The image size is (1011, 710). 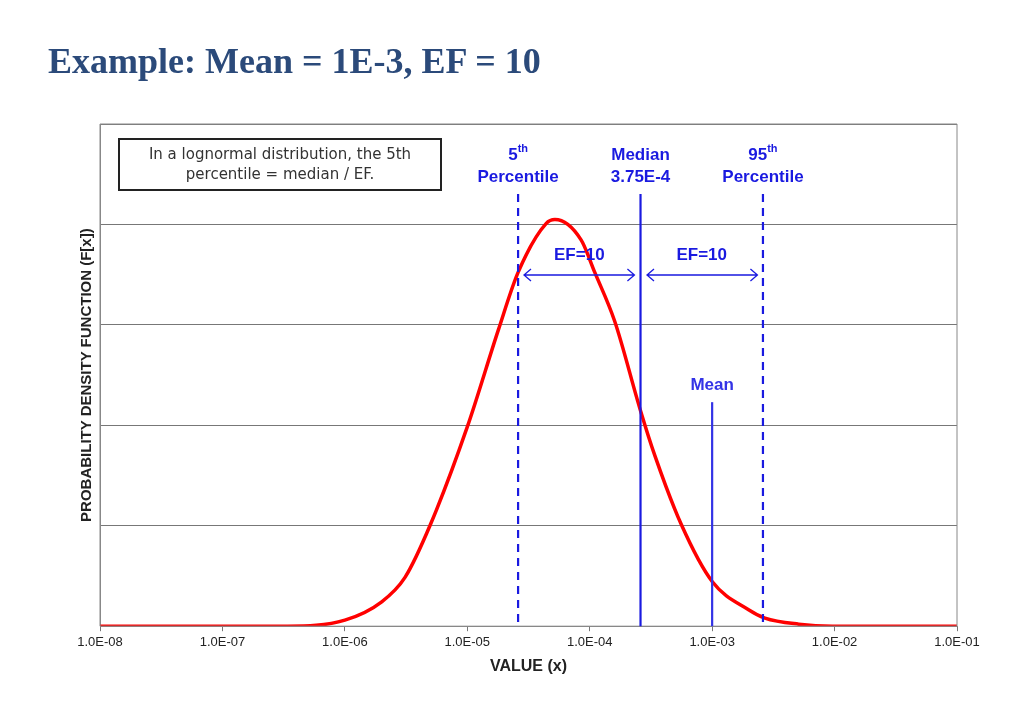 What do you see at coordinates (702, 254) in the screenshot?
I see `annotation: EF=10` at bounding box center [702, 254].